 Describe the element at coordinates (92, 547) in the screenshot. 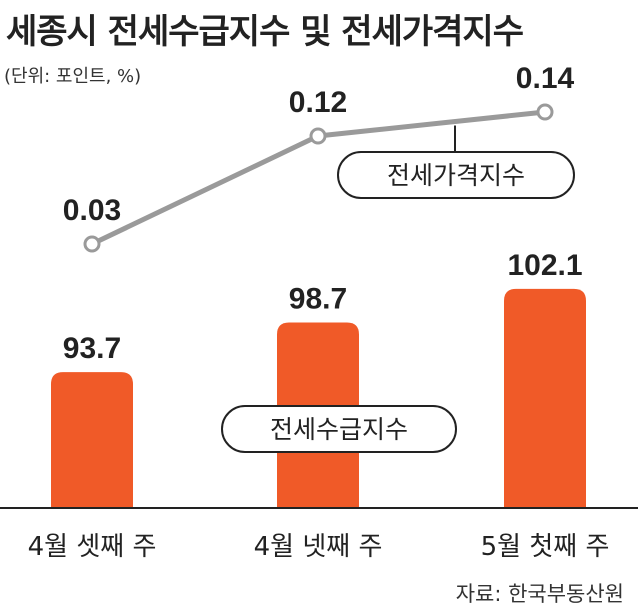

I see `x-tick-label-1: 4월 셋째 주` at that location.